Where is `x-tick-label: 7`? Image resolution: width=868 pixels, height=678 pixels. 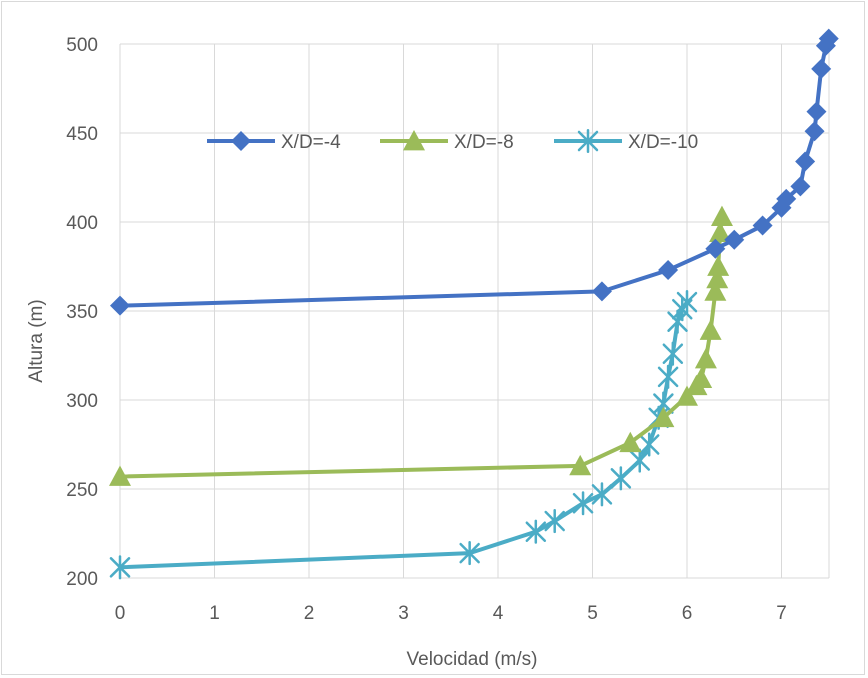
x-tick-label: 7 is located at coordinates (781, 613).